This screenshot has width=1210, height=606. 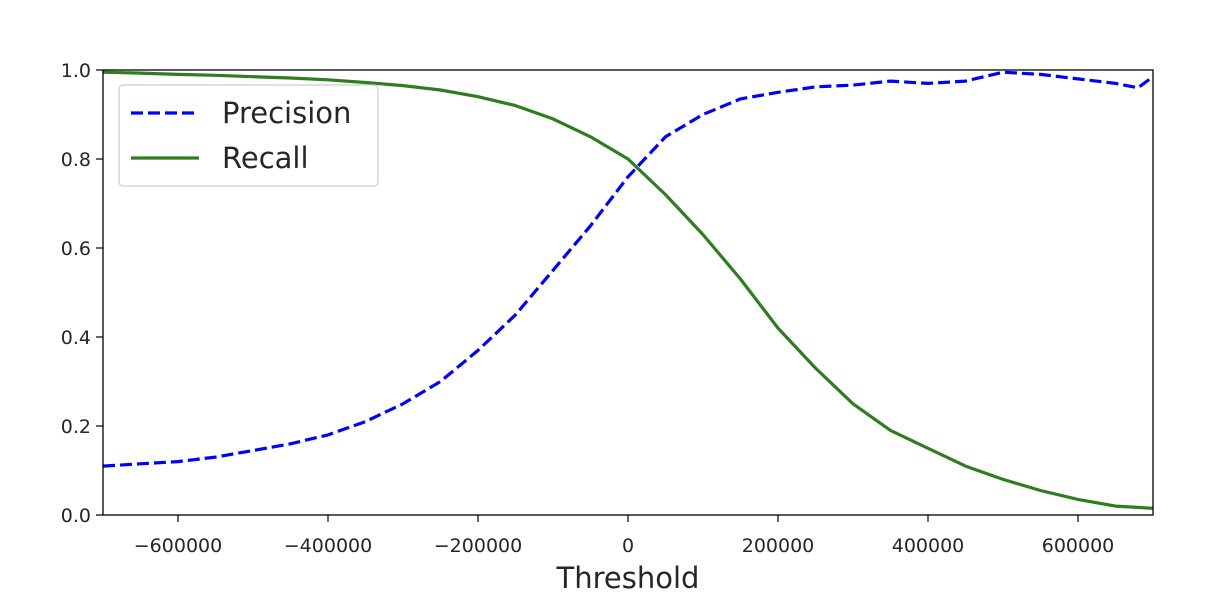 I want to click on y-tick-label: 0.8, so click(x=76, y=160).